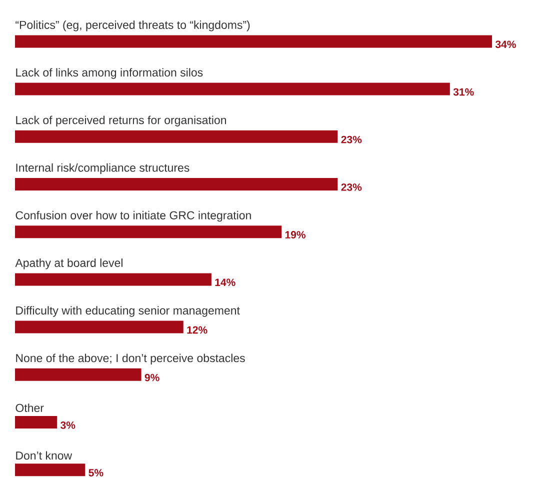 The image size is (535, 478). Describe the element at coordinates (152, 378) in the screenshot. I see `data-label: 9%` at that location.